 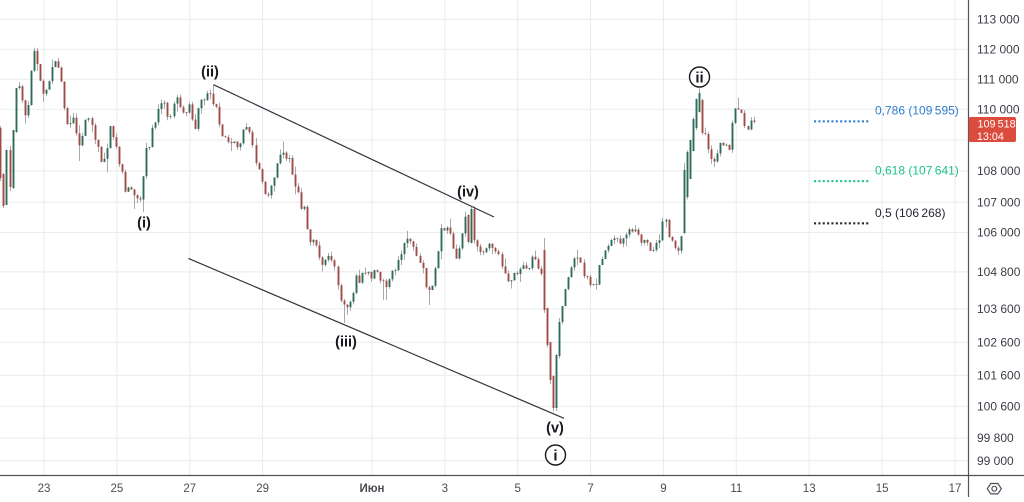 What do you see at coordinates (917, 111) in the screenshot?
I see `svg-text: 0,786 (109 595)` at bounding box center [917, 111].